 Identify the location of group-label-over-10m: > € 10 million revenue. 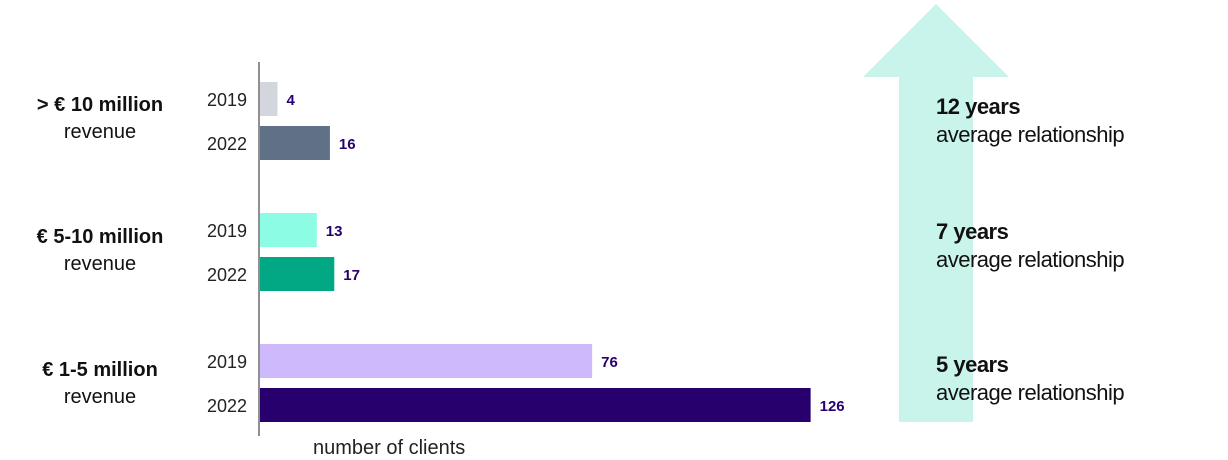
(100, 119).